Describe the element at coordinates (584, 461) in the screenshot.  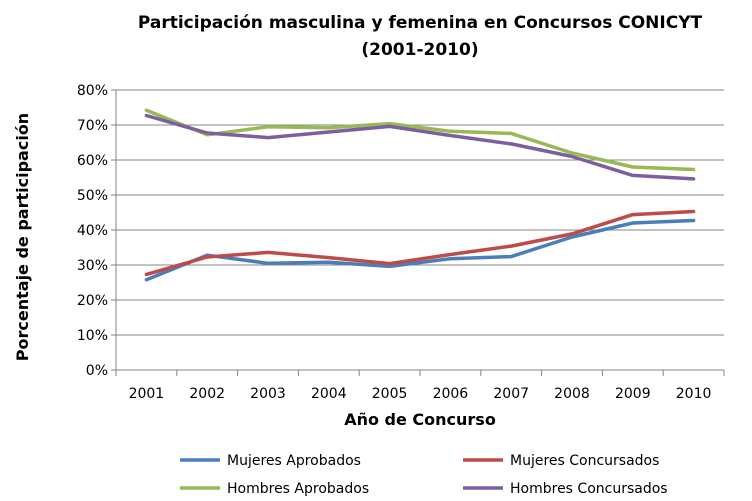
I see `legend-label: Mujeres Concursados` at that location.